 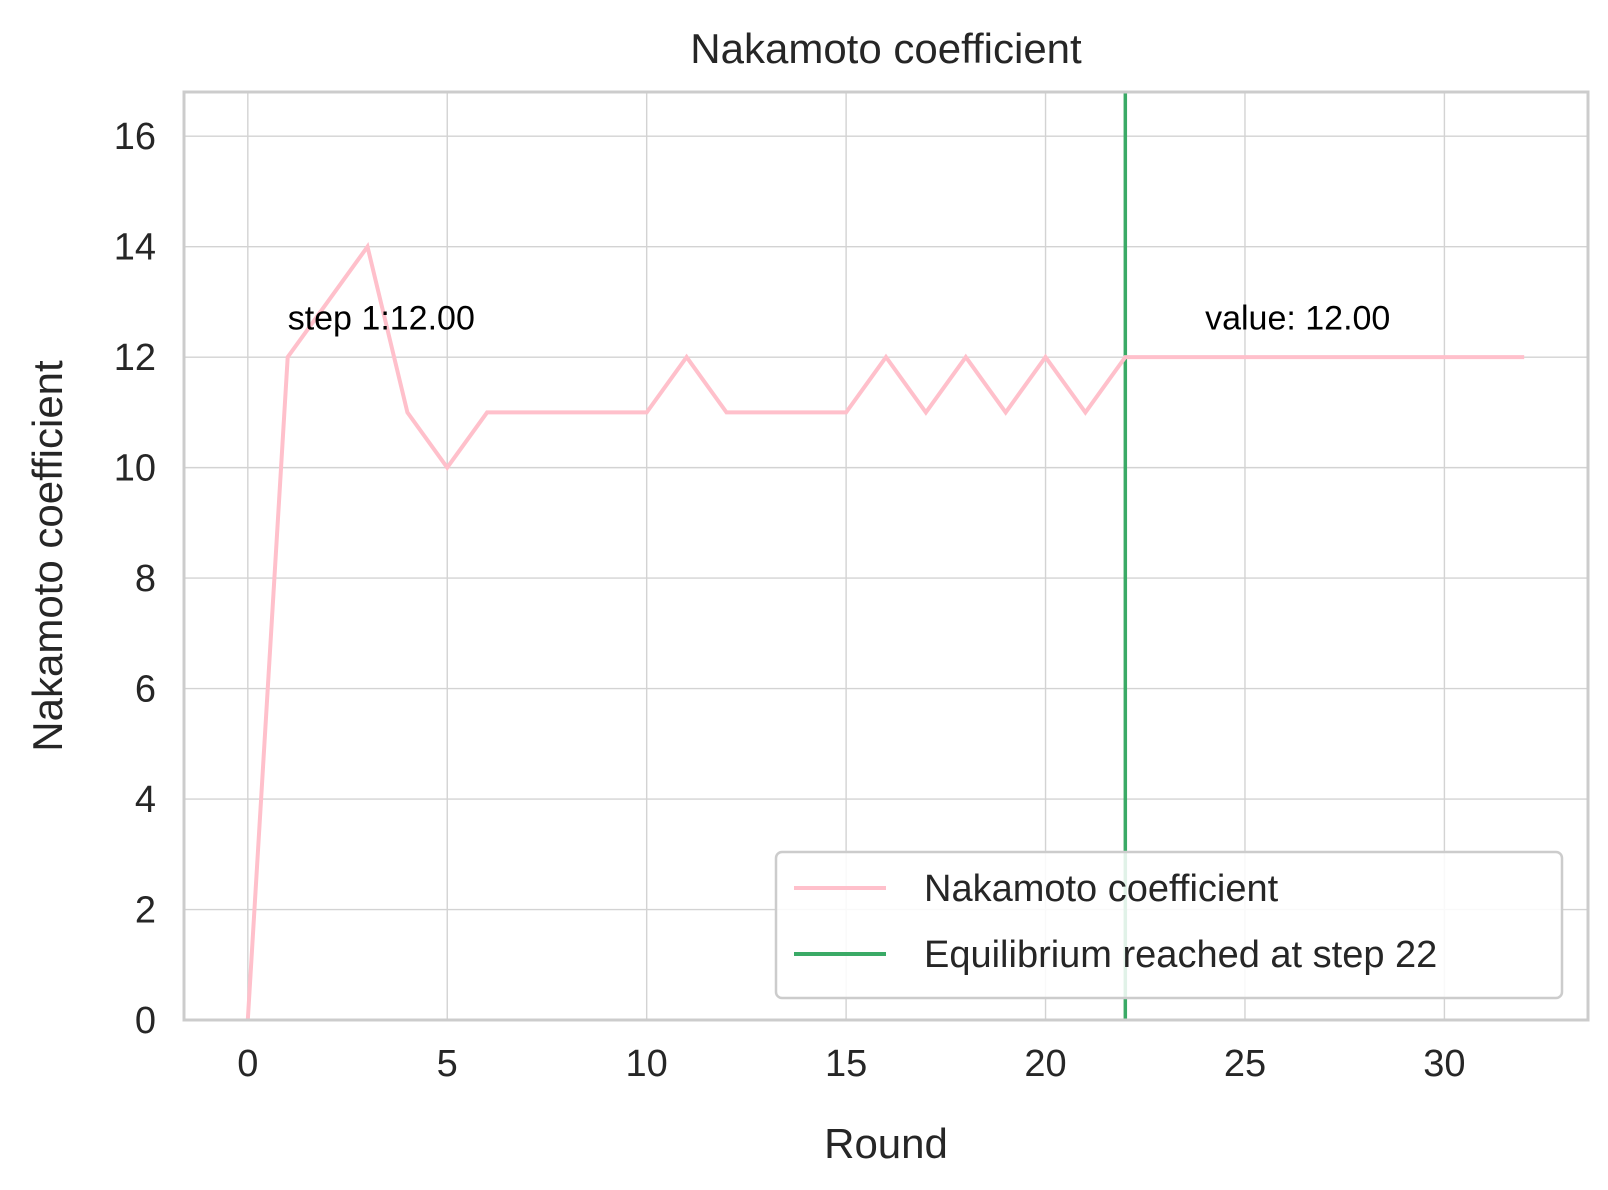 What do you see at coordinates (381, 319) in the screenshot?
I see `annotation-text: step 1:12.00` at bounding box center [381, 319].